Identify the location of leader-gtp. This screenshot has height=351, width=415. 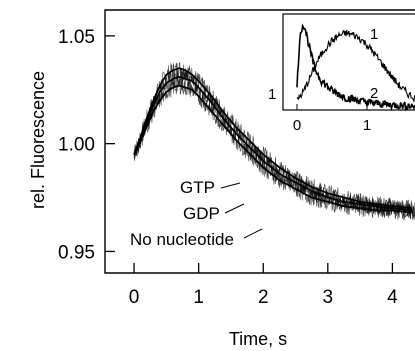
(230, 185).